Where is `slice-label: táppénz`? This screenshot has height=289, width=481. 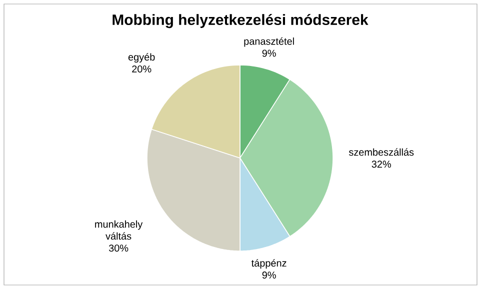 slice-label: táppénz is located at coordinates (269, 264).